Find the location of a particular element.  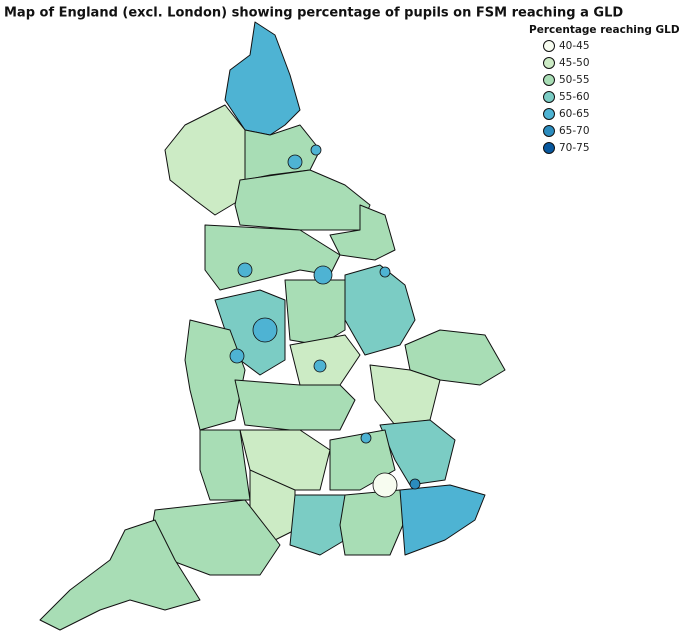

legend-title: Percentage reaching GLD is located at coordinates (604, 30).